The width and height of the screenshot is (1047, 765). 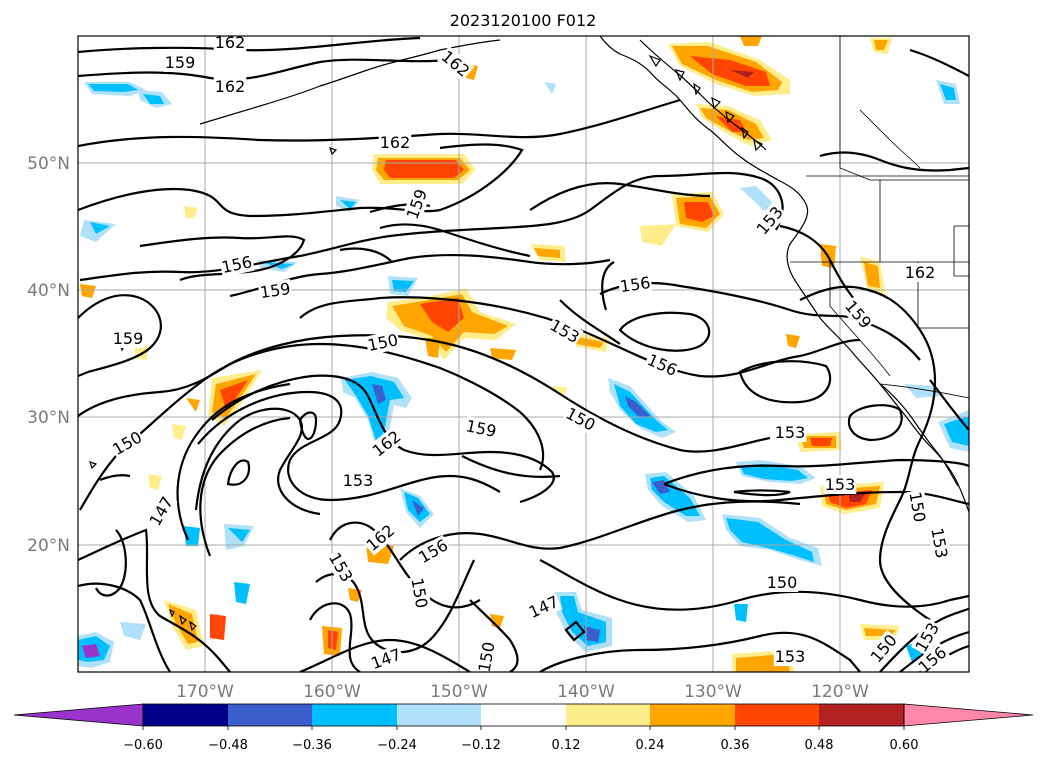 I want to click on lon-label: 160°W, so click(x=332, y=692).